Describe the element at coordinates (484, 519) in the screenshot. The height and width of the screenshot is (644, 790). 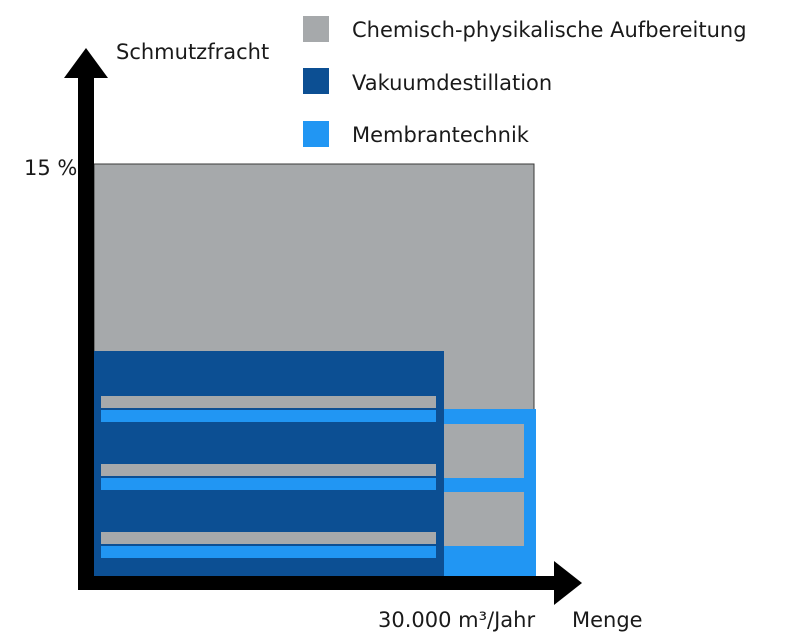
I see `membrantechnik-gray-insert-lower` at that location.